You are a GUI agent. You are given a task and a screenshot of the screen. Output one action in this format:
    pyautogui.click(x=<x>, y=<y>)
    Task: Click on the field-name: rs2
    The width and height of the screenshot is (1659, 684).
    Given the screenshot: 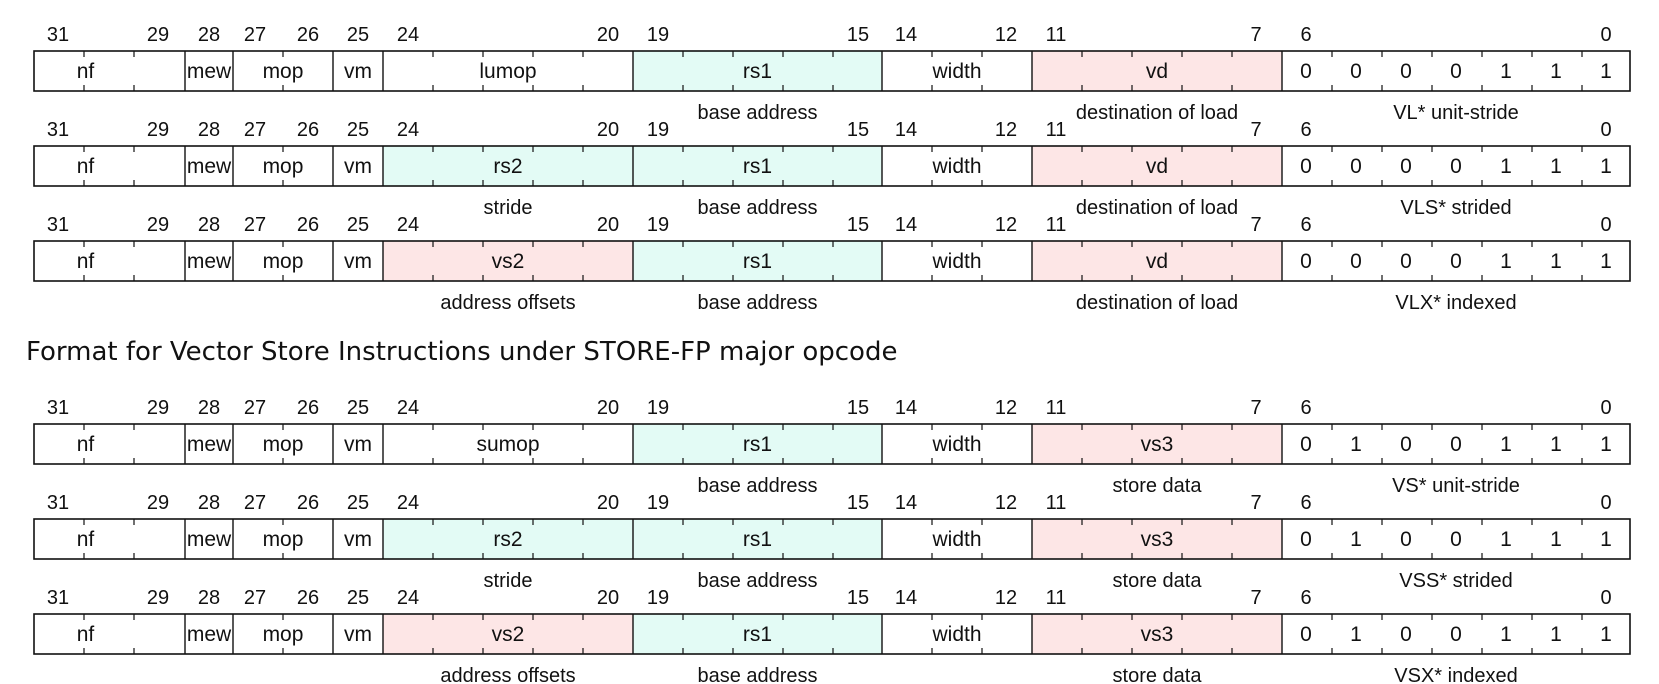 What is the action you would take?
    pyautogui.click(x=507, y=539)
    